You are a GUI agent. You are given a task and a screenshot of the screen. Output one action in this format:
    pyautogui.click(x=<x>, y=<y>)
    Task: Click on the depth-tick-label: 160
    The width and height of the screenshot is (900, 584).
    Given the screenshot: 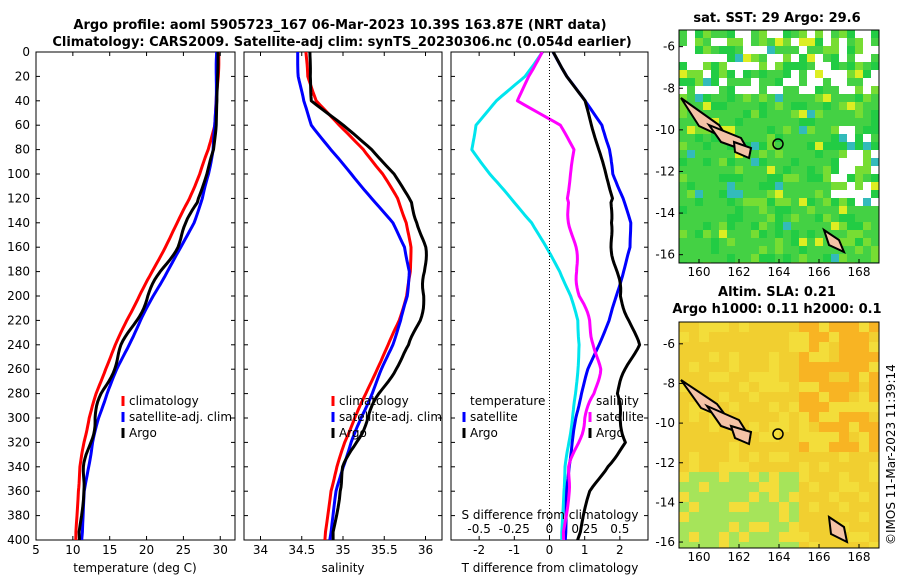 What is the action you would take?
    pyautogui.click(x=18, y=247)
    